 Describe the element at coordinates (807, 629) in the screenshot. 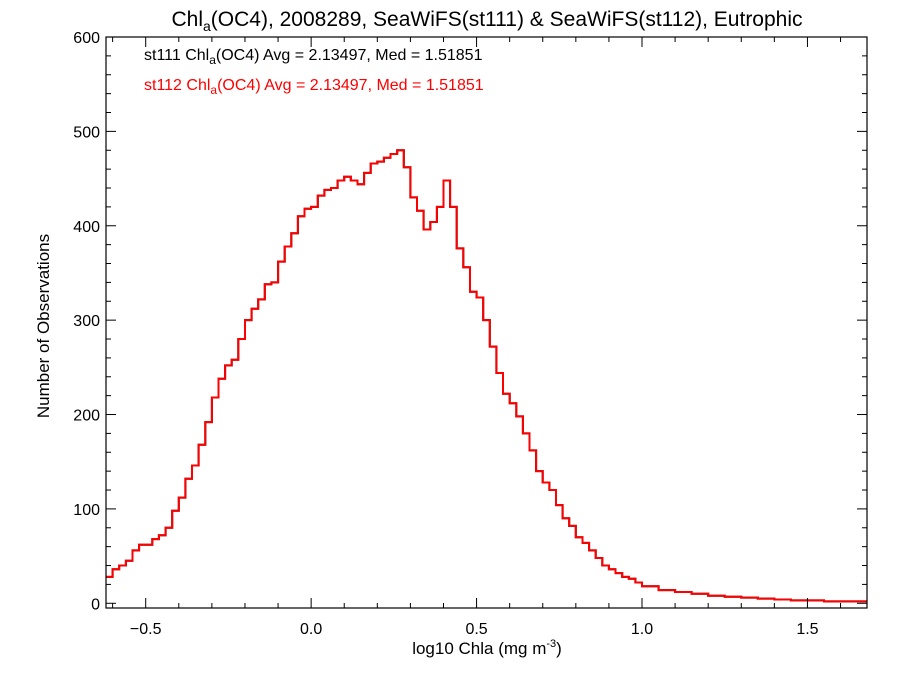

I see `x-tick-label-4: 1.5` at that location.